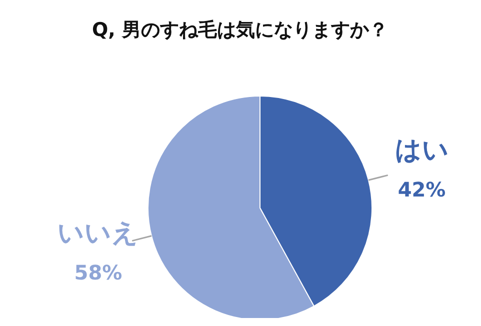  Describe the element at coordinates (421, 150) in the screenshot. I see `slice-label: はい` at that location.